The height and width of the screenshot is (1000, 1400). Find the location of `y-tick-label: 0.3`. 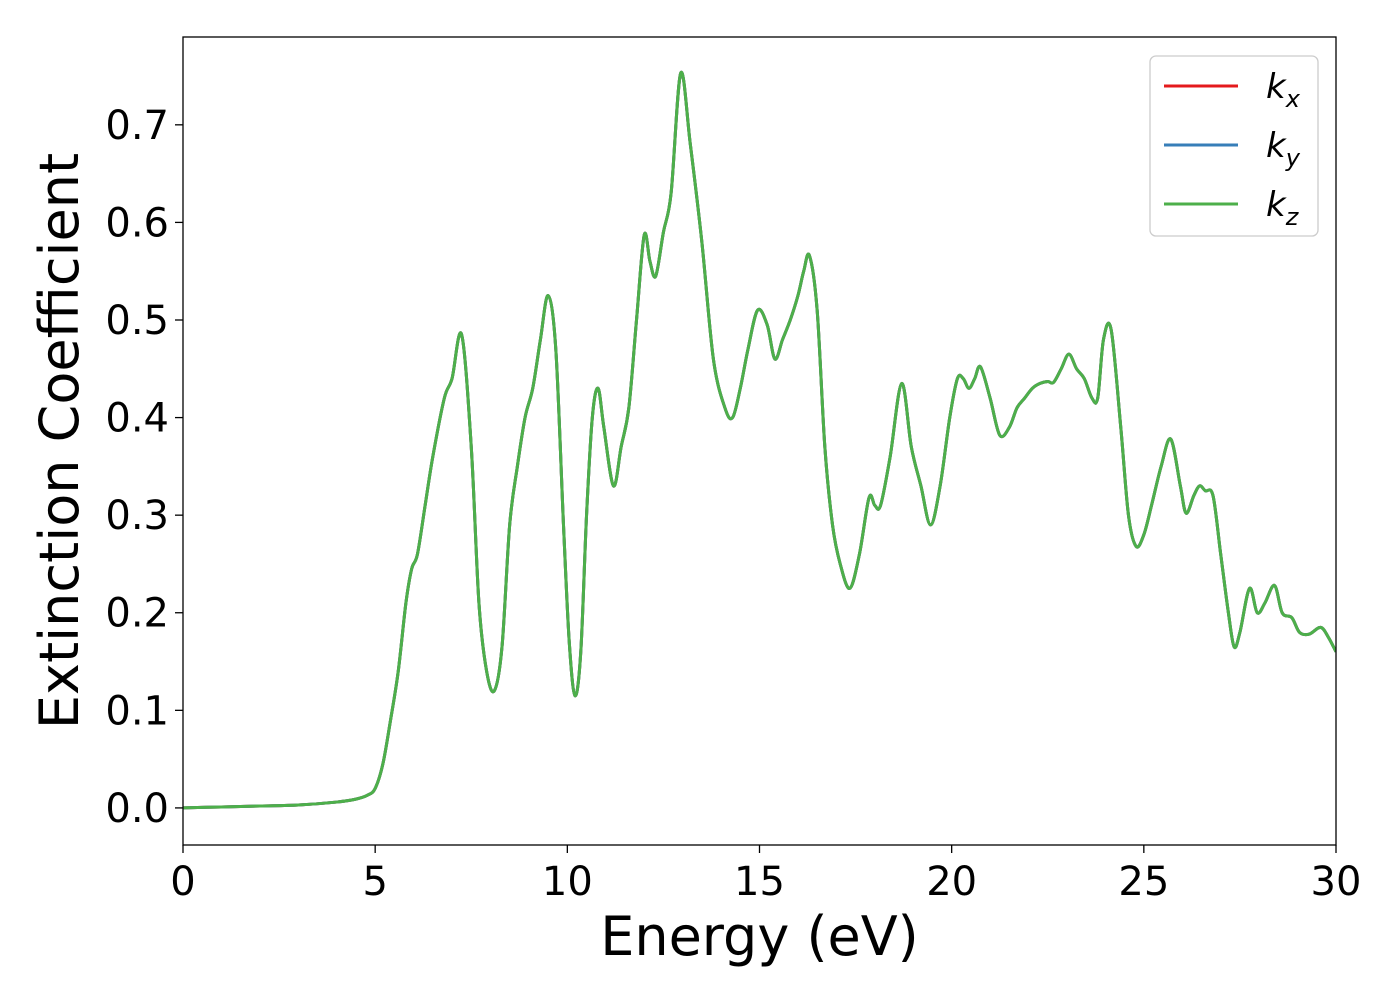

y-tick-label: 0.3 is located at coordinates (137, 516).